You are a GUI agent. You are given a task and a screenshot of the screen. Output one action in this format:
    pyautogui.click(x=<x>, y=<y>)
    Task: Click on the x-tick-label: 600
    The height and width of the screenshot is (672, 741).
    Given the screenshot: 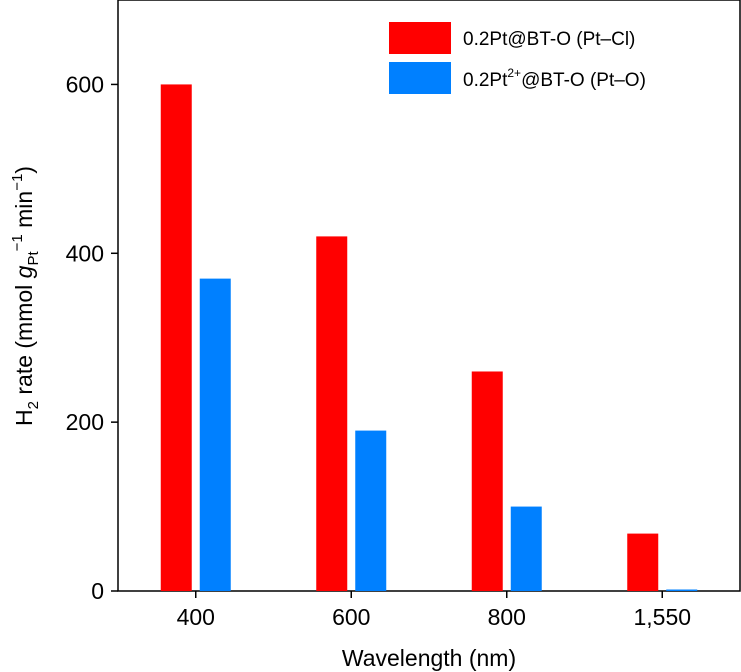 What is the action you would take?
    pyautogui.click(x=351, y=617)
    